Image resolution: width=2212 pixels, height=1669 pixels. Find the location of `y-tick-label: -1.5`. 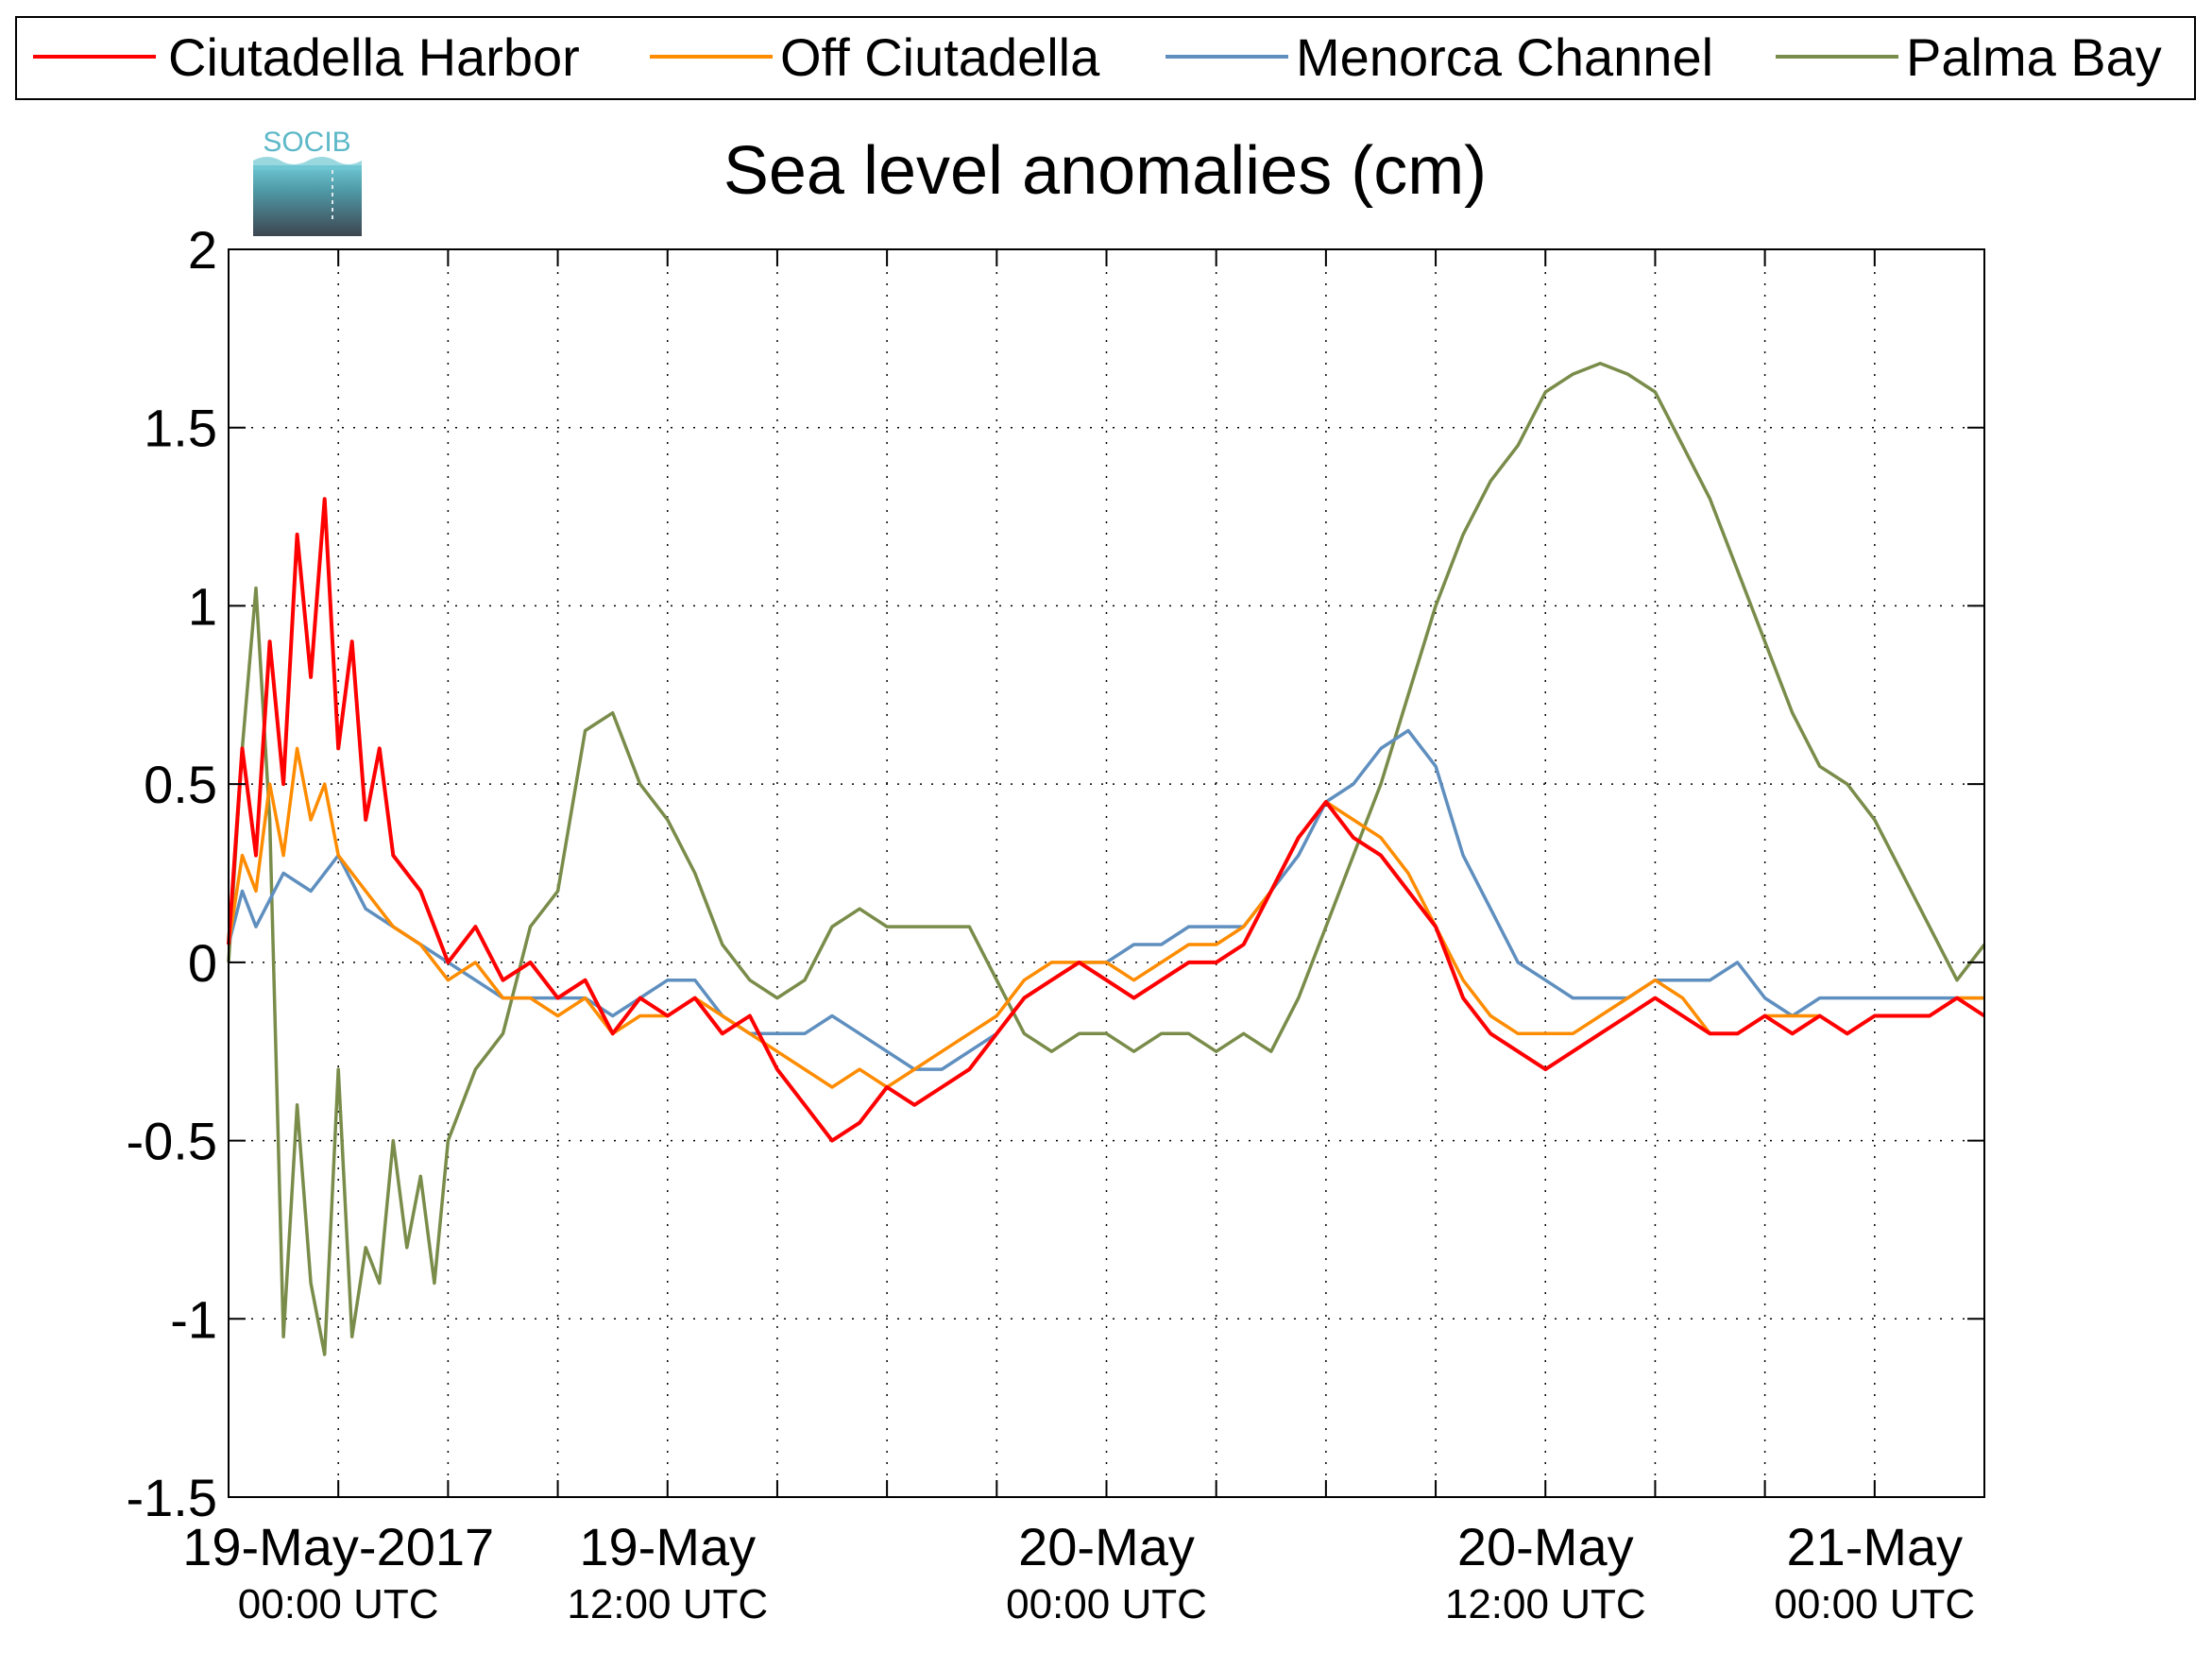

y-tick-label: -1.5 is located at coordinates (172, 1498).